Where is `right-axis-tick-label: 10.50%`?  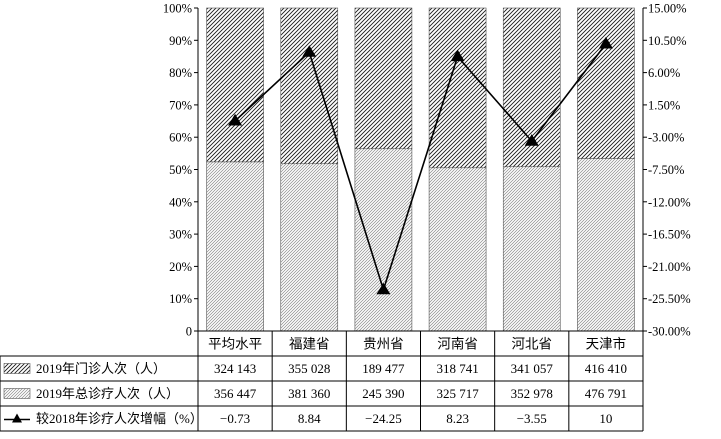
right-axis-tick-label: 10.50% is located at coordinates (667, 41).